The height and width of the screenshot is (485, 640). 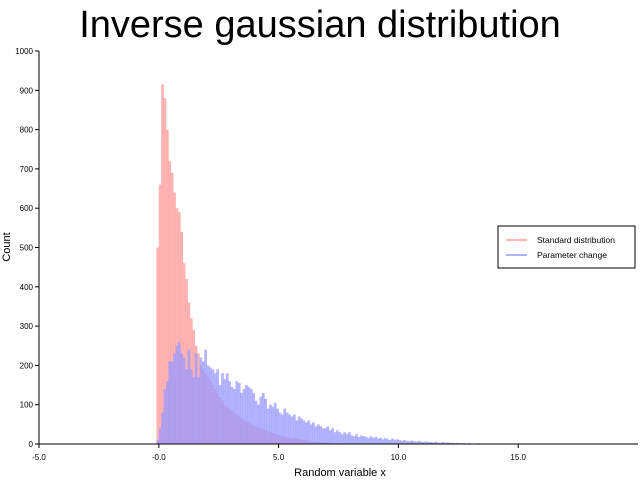 What do you see at coordinates (279, 457) in the screenshot?
I see `x-tick-label: 5.0` at bounding box center [279, 457].